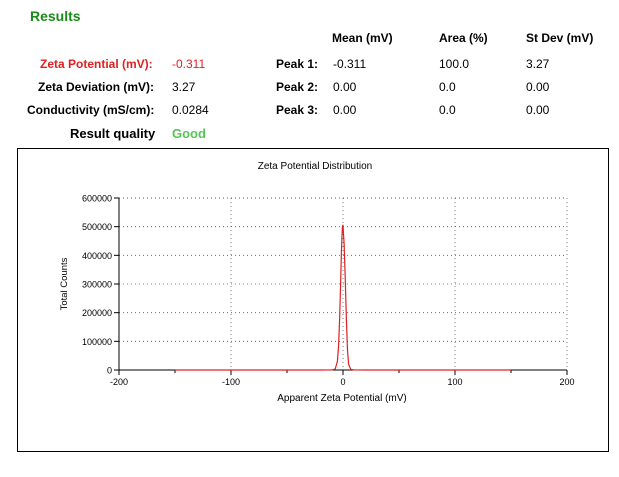 This screenshot has width=619, height=477. I want to click on peak-3-mean: 0.00, so click(345, 110).